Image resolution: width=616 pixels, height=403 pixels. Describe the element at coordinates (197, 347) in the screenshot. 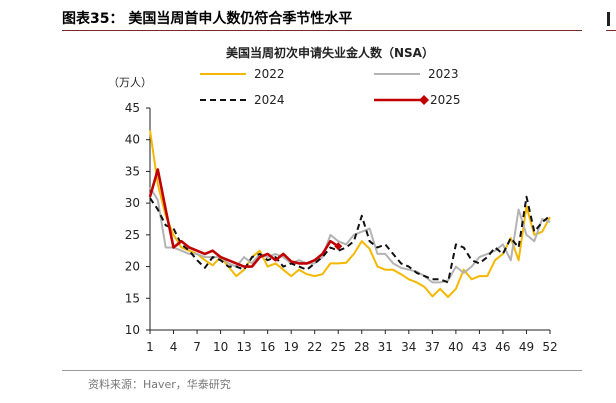

I see `x-tick-label: 7` at that location.